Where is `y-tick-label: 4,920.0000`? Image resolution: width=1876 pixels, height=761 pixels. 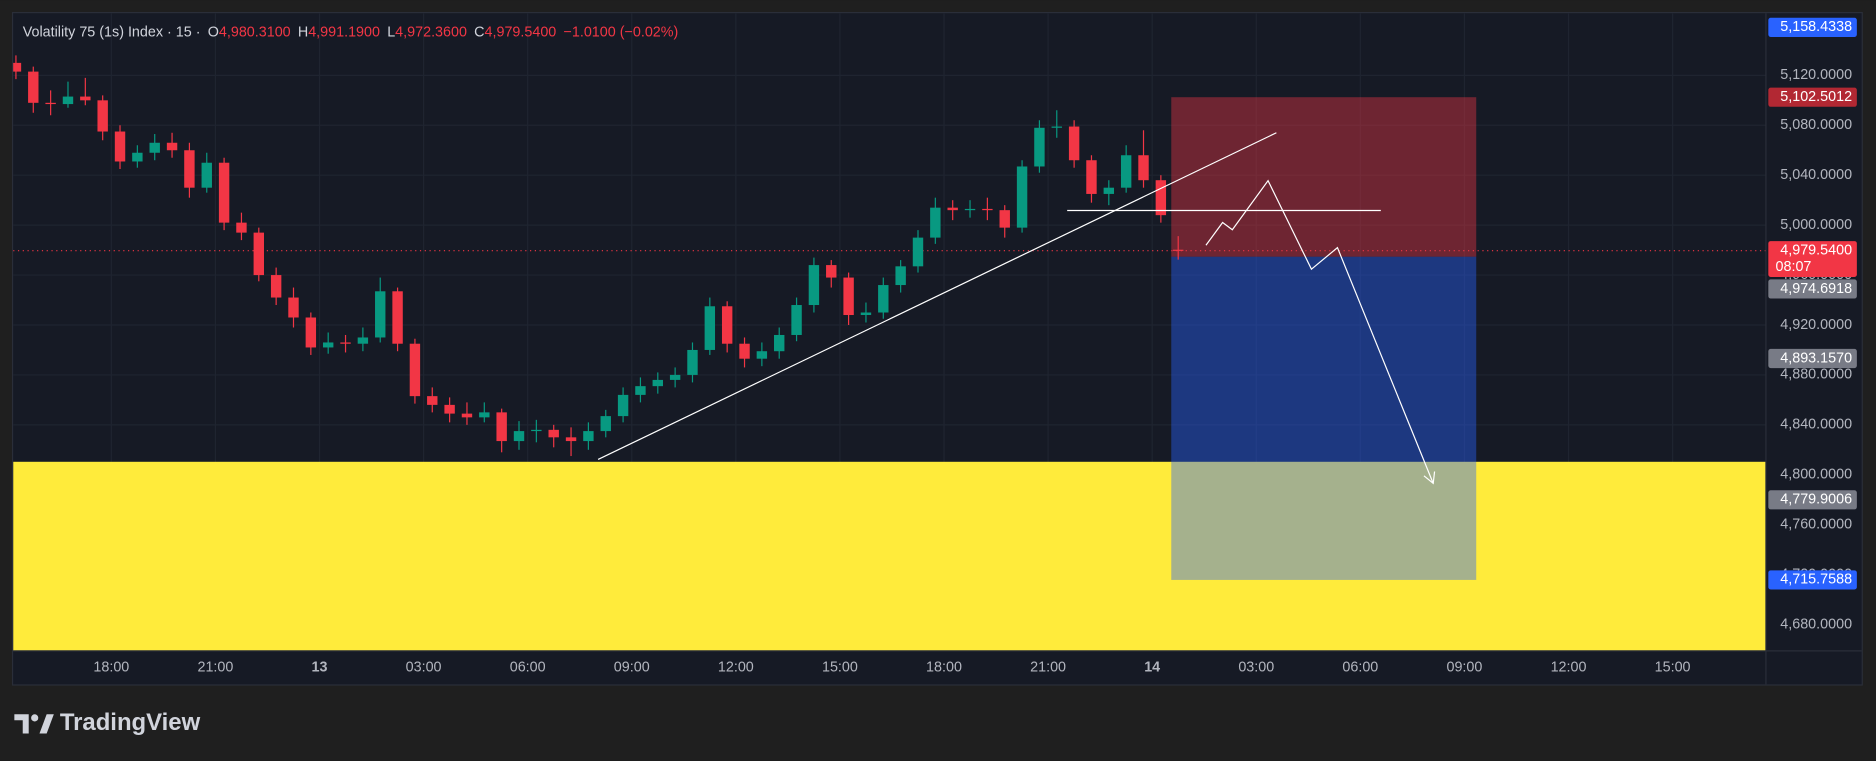
y-tick-label: 4,920.0000 is located at coordinates (1816, 325).